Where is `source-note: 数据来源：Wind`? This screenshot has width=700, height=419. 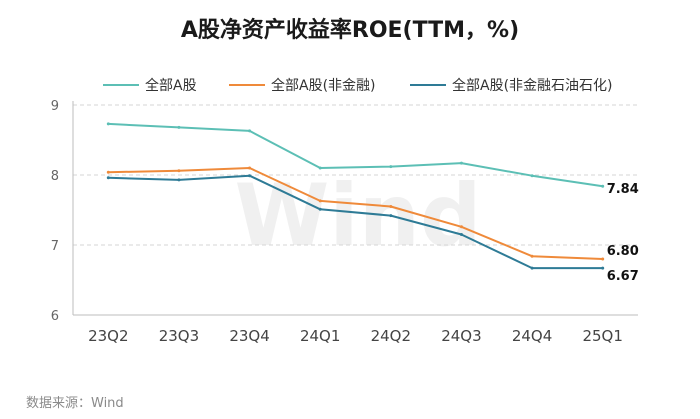 source-note: 数据来源：Wind is located at coordinates (75, 403).